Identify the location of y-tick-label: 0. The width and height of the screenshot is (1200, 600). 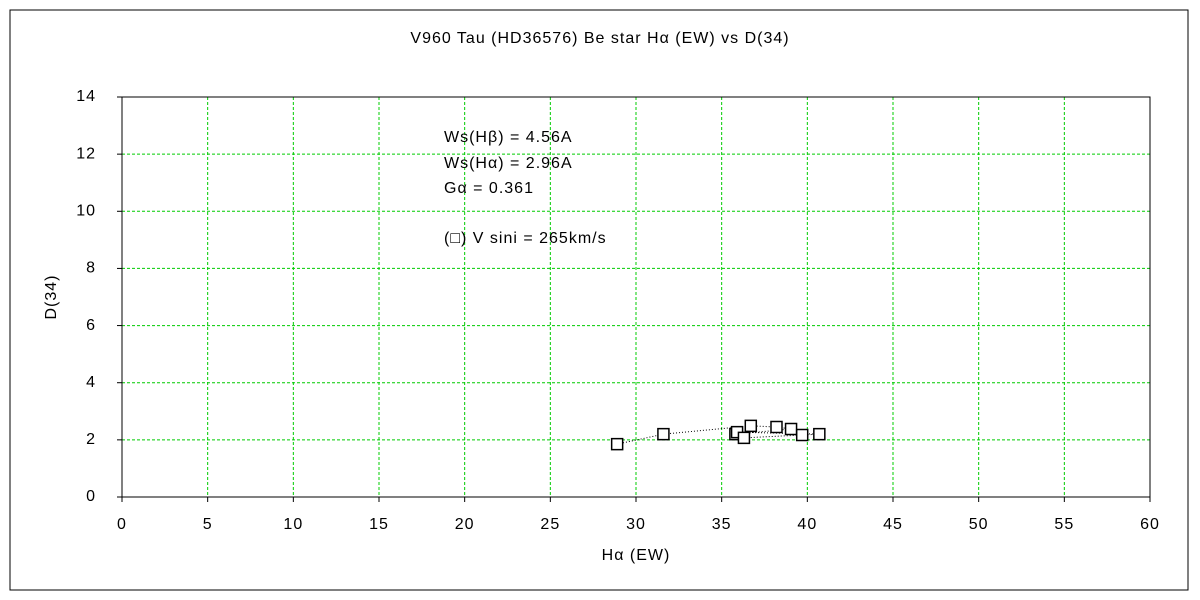
(91, 496).